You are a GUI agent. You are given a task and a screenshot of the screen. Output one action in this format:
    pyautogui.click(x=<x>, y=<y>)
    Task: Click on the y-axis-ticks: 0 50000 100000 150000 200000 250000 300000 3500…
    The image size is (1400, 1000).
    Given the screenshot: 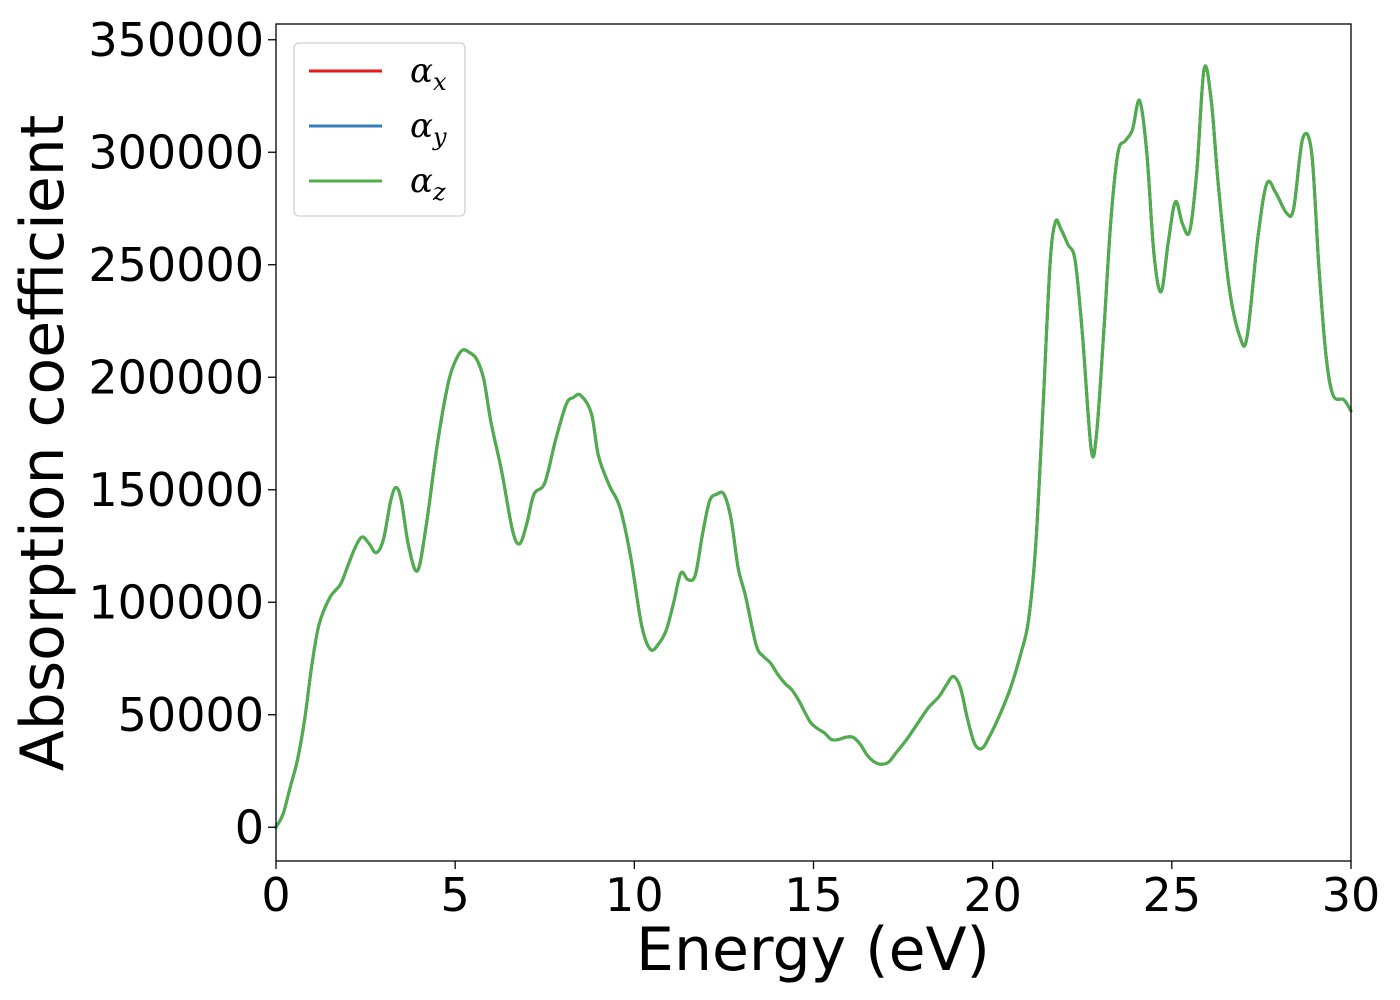 What is the action you would take?
    pyautogui.click(x=182, y=433)
    